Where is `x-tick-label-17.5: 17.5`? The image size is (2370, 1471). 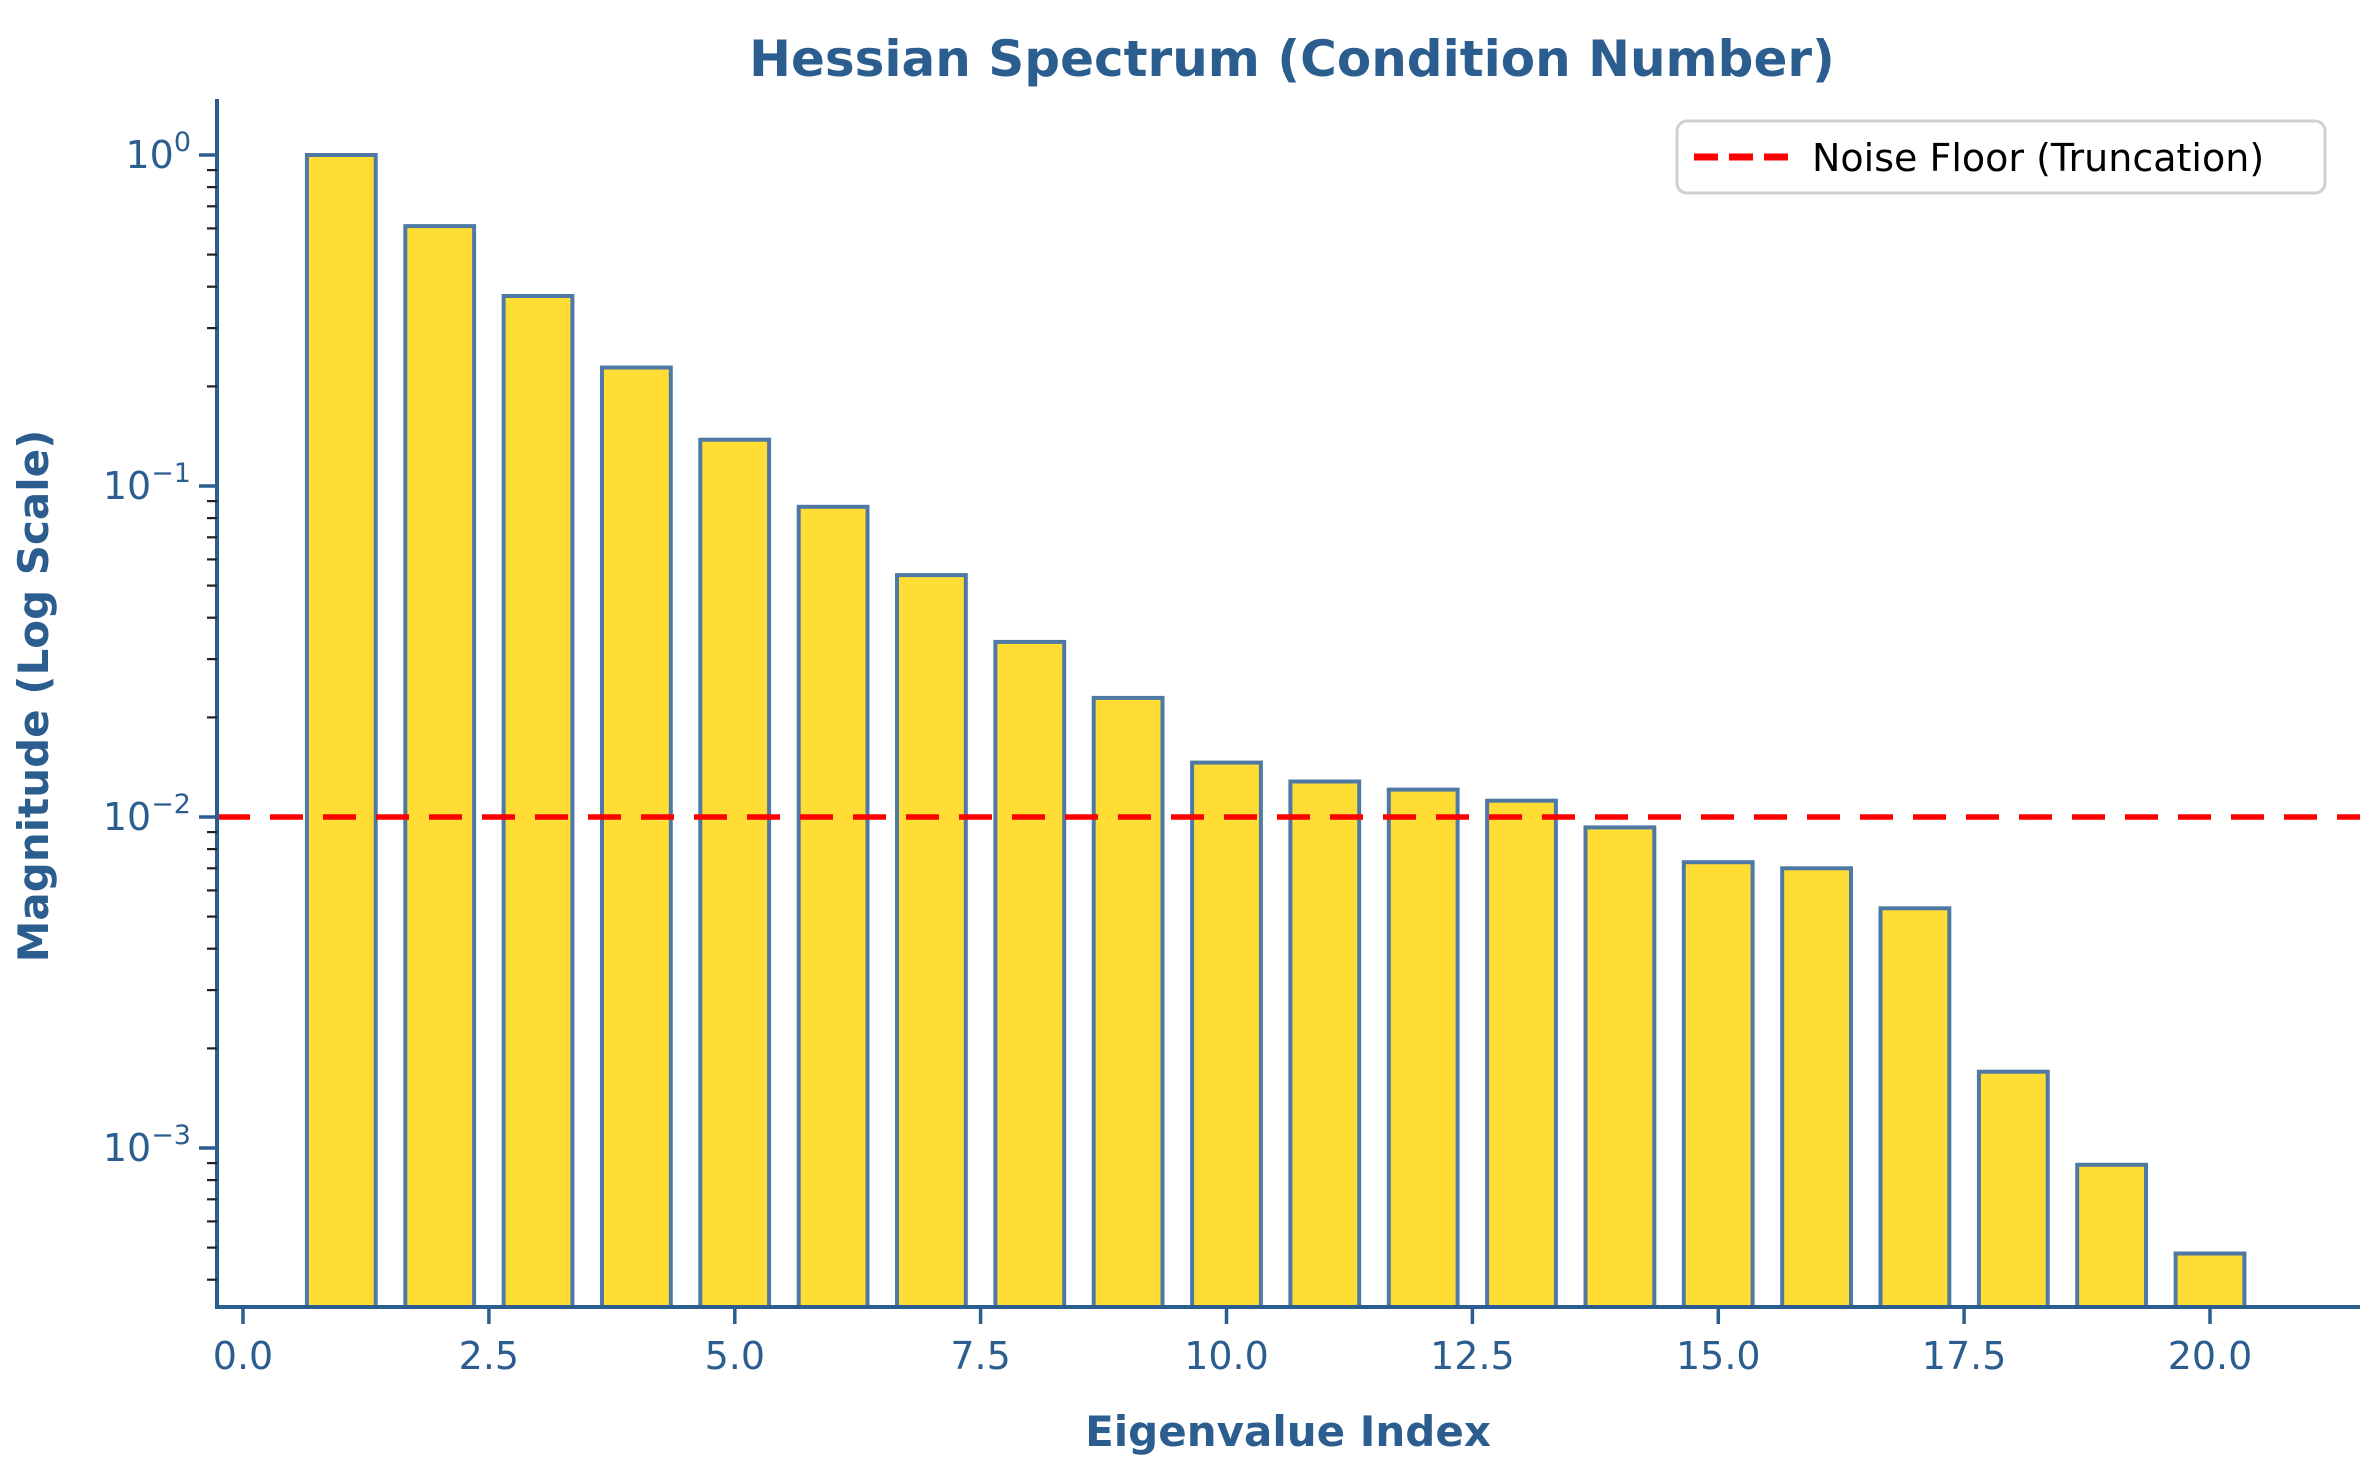 x-tick-label-17.5: 17.5 is located at coordinates (1964, 1356).